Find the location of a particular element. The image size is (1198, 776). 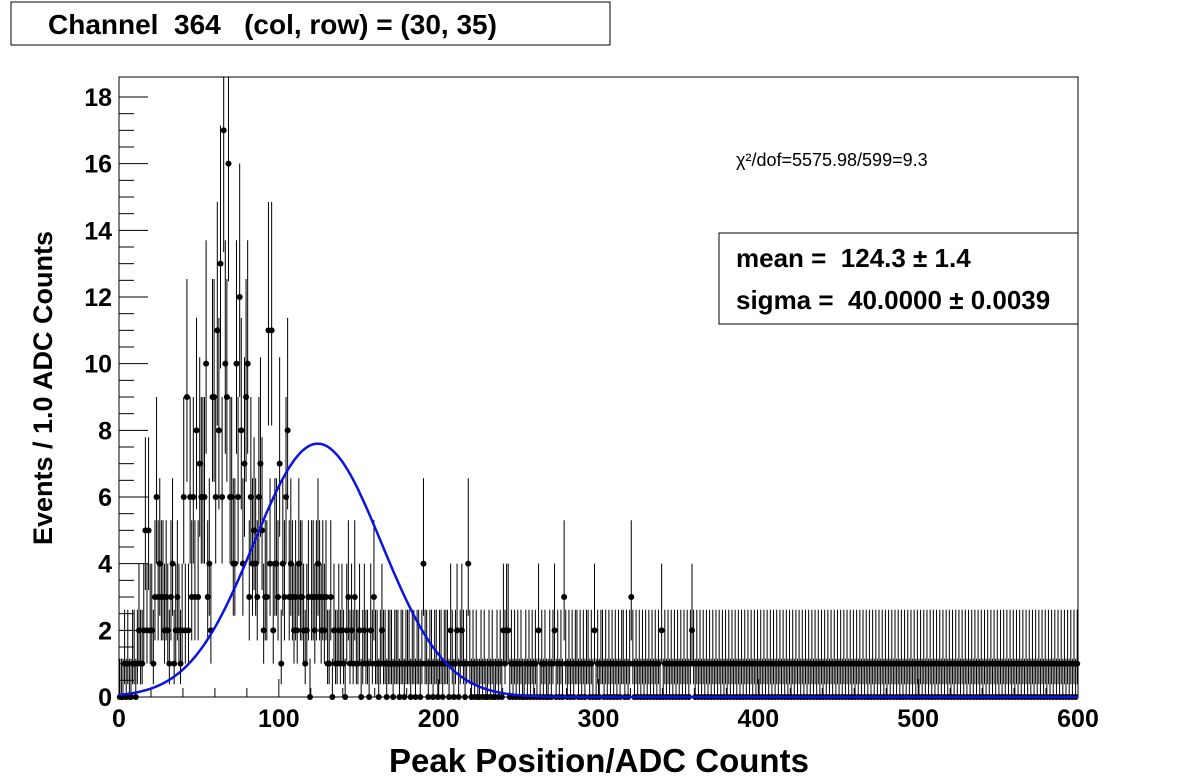

x-tick-labels: 0 100 200 300 400 500 600 is located at coordinates (605, 719).